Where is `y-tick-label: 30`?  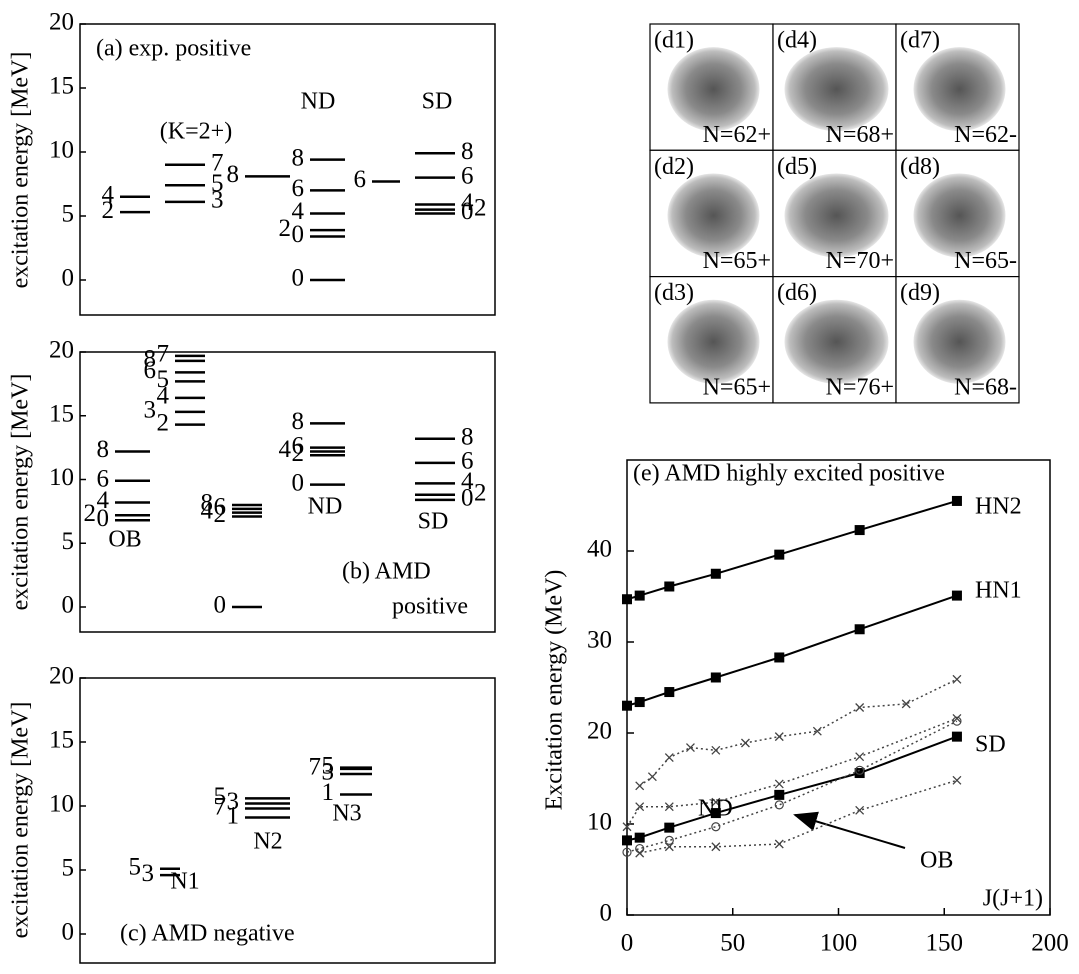
y-tick-label: 30 is located at coordinates (599, 640).